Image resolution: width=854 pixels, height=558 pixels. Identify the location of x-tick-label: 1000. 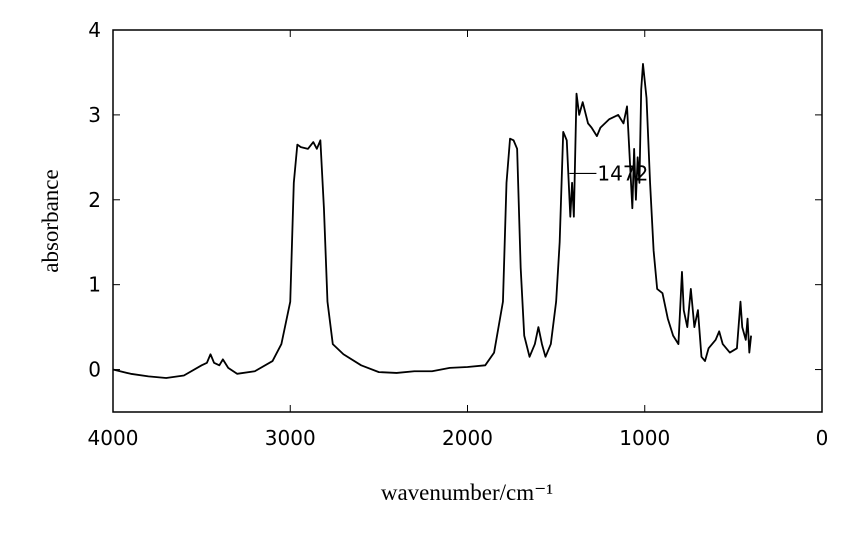
(644, 438).